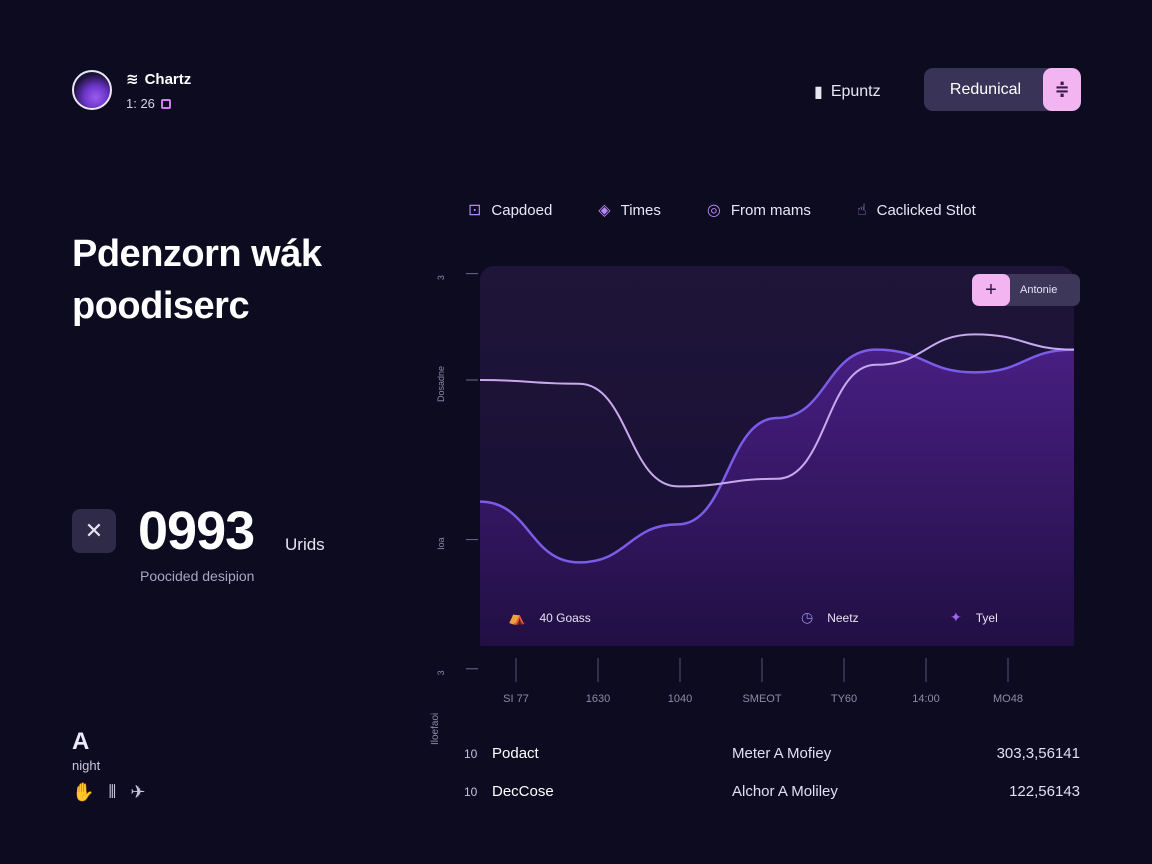 The height and width of the screenshot is (864, 1152). Describe the element at coordinates (475, 210) in the screenshot. I see `lock-icon: ⊡` at that location.